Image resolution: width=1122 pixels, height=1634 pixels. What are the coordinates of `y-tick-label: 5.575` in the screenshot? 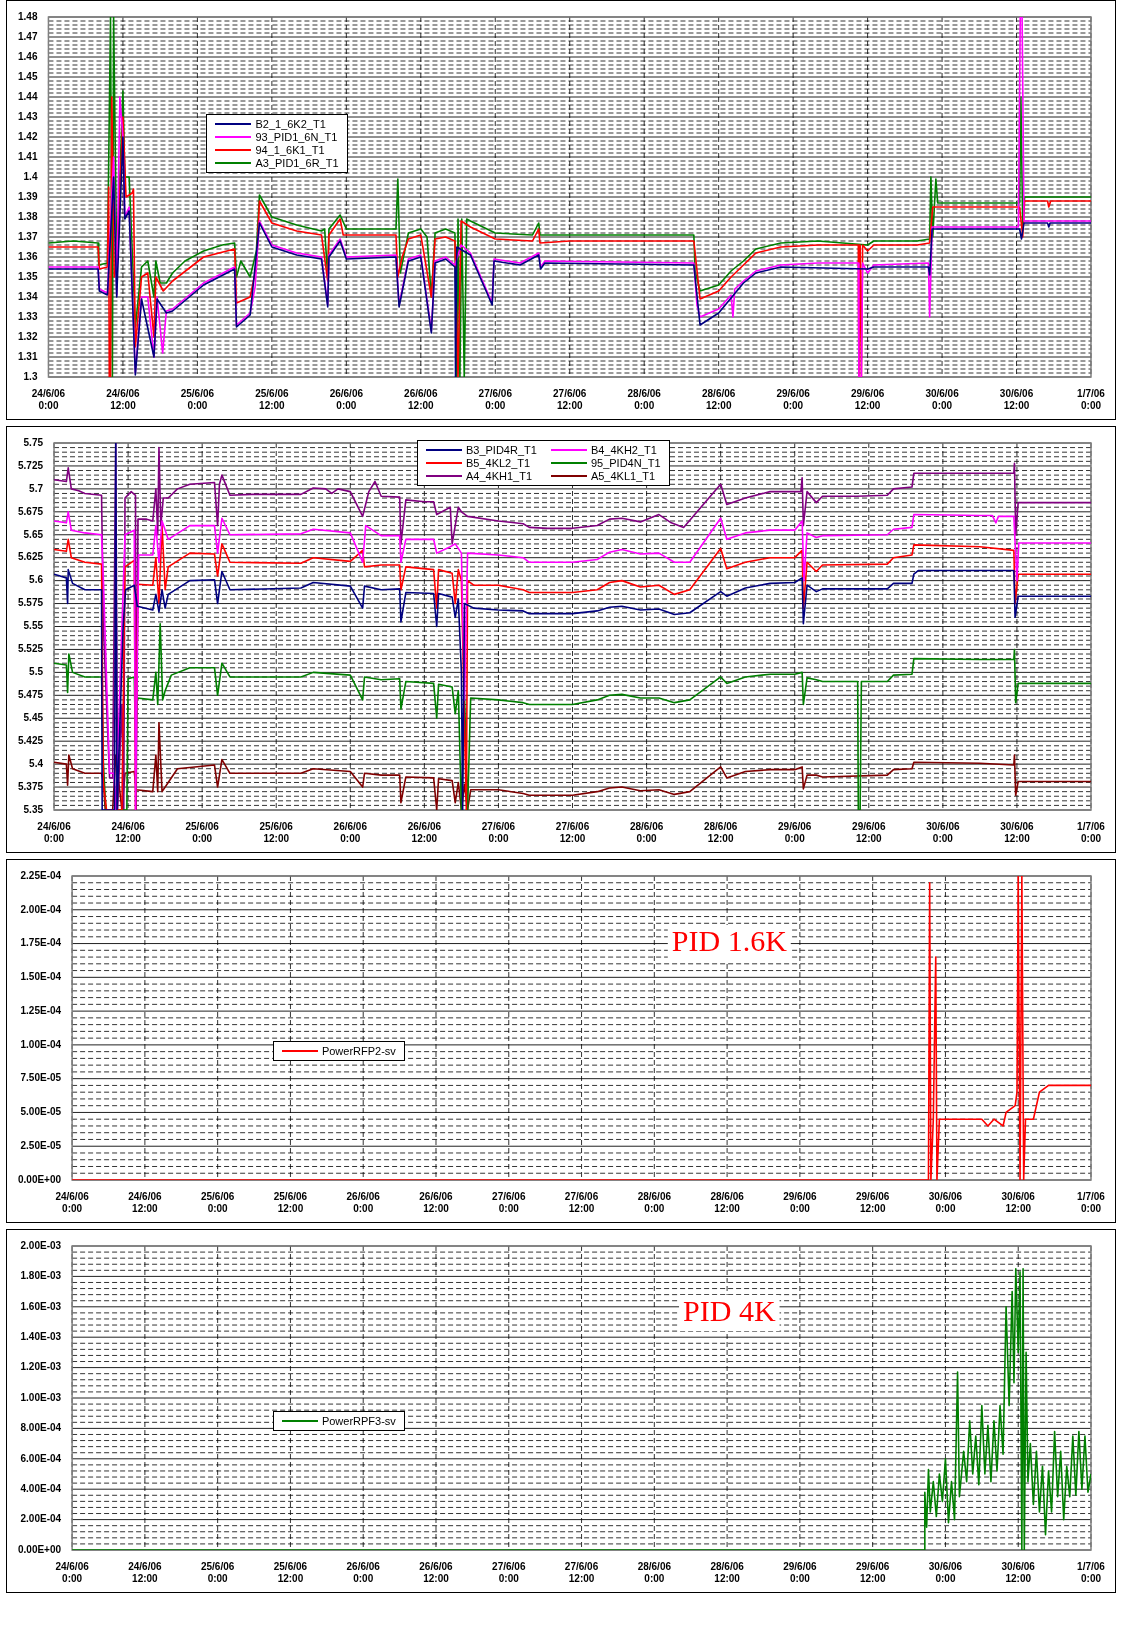 It's located at (30, 603).